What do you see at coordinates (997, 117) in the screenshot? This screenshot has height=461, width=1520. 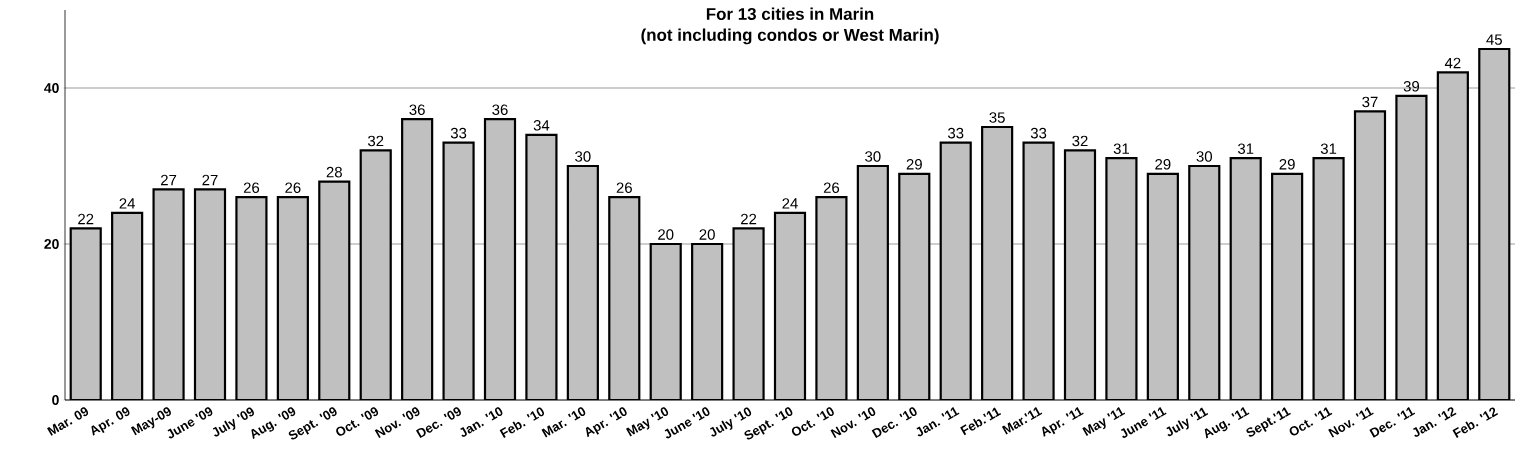 I see `data-label: 35` at bounding box center [997, 117].